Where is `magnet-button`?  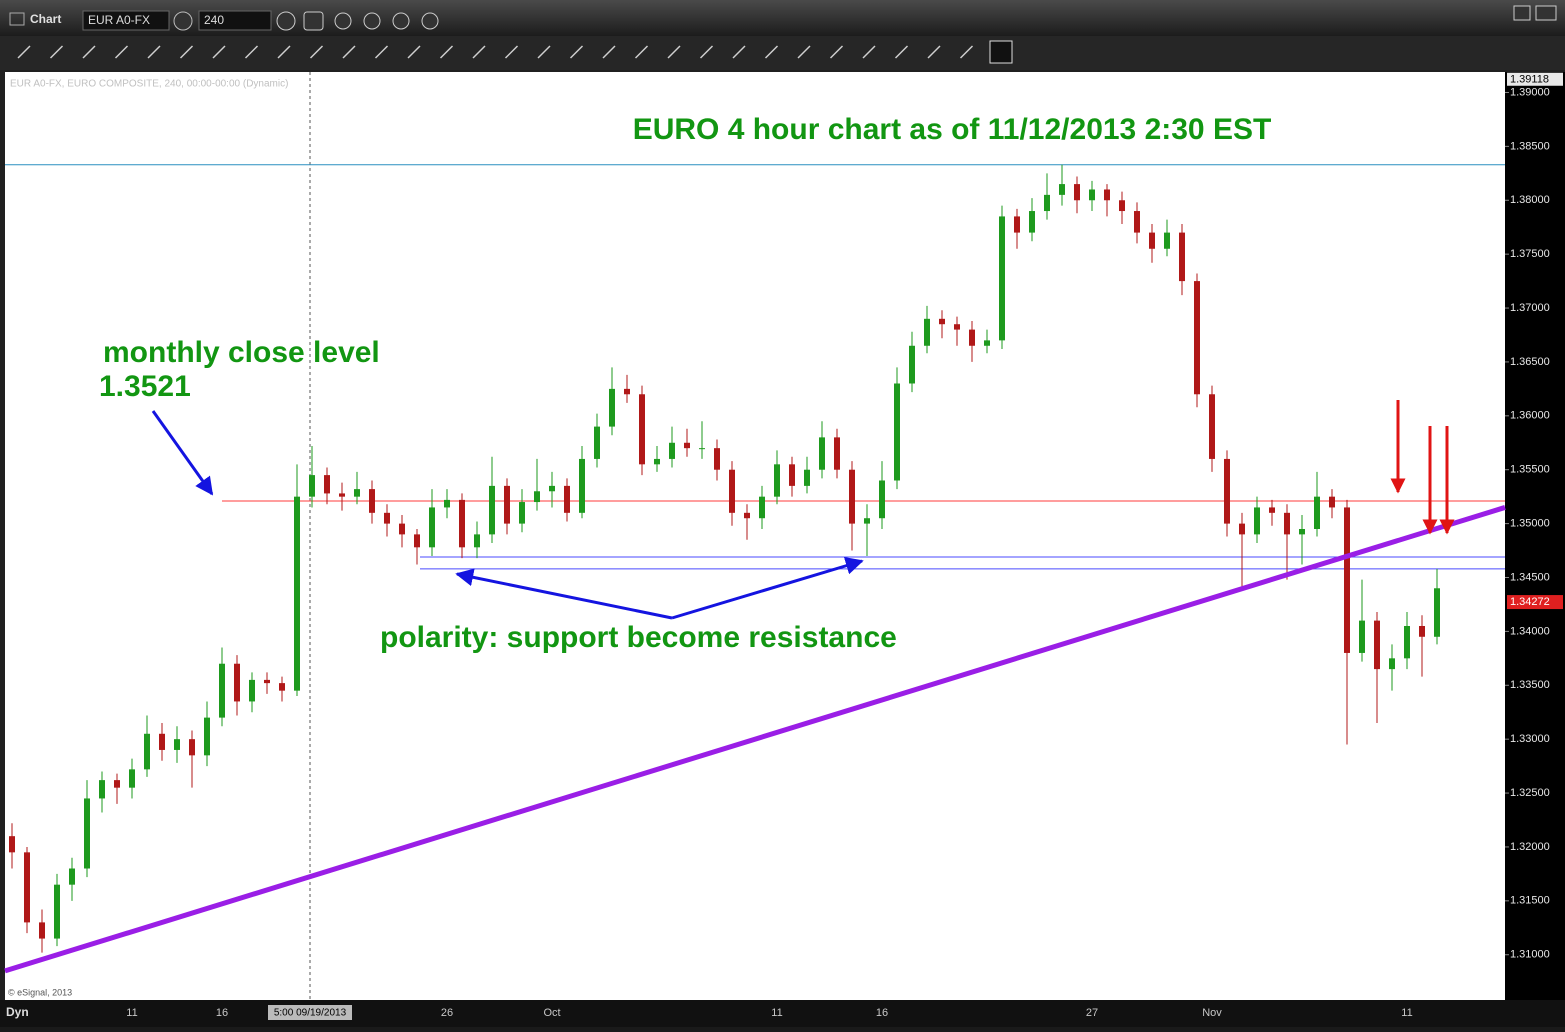 magnet-button is located at coordinates (1001, 52).